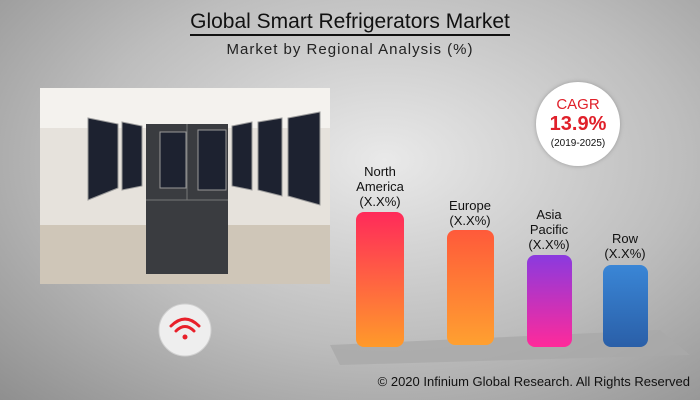 This screenshot has height=400, width=700. Describe the element at coordinates (350, 49) in the screenshot. I see `subtitle: Market by Regional Analysis (%)` at that location.